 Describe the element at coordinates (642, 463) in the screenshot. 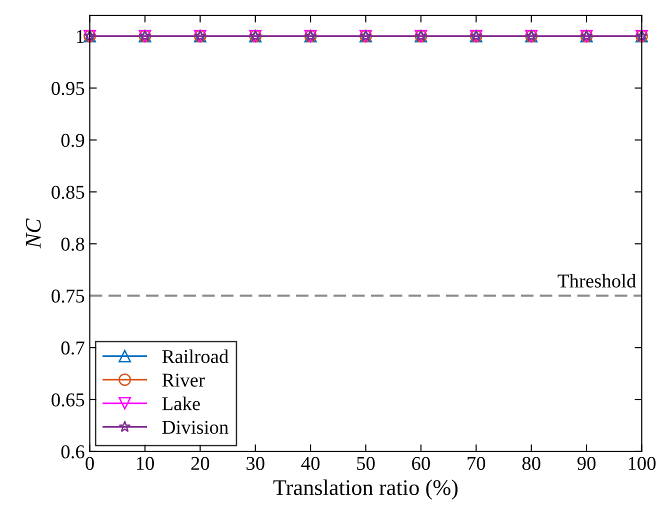

I see `x-tick-label: 100` at that location.